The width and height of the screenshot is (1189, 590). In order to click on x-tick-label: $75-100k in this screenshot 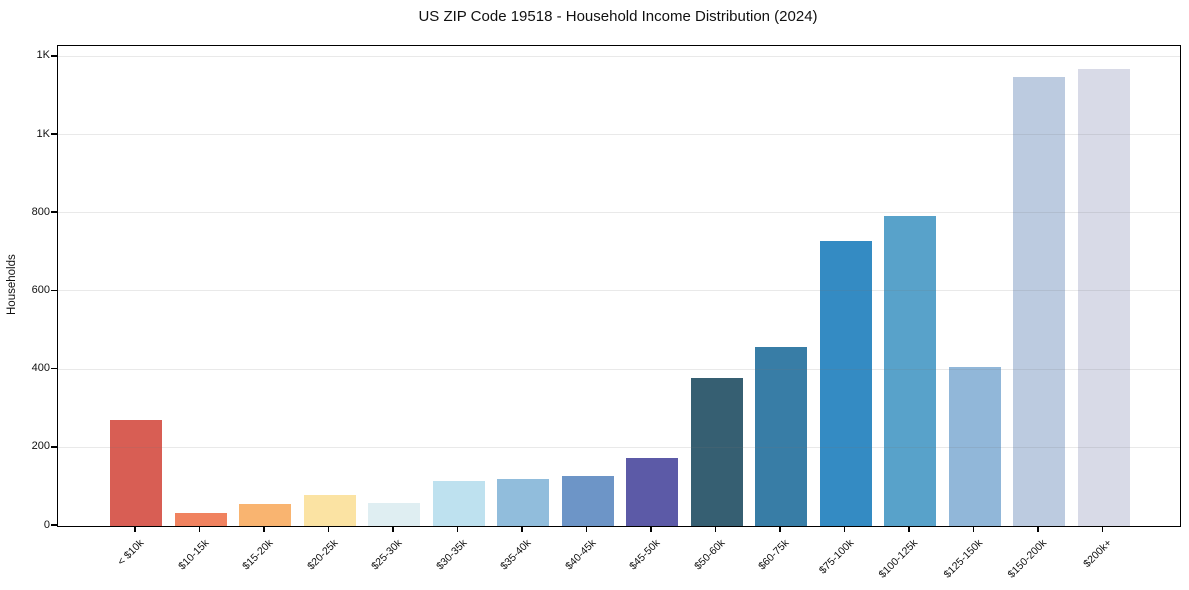, I will do `click(836, 557)`.